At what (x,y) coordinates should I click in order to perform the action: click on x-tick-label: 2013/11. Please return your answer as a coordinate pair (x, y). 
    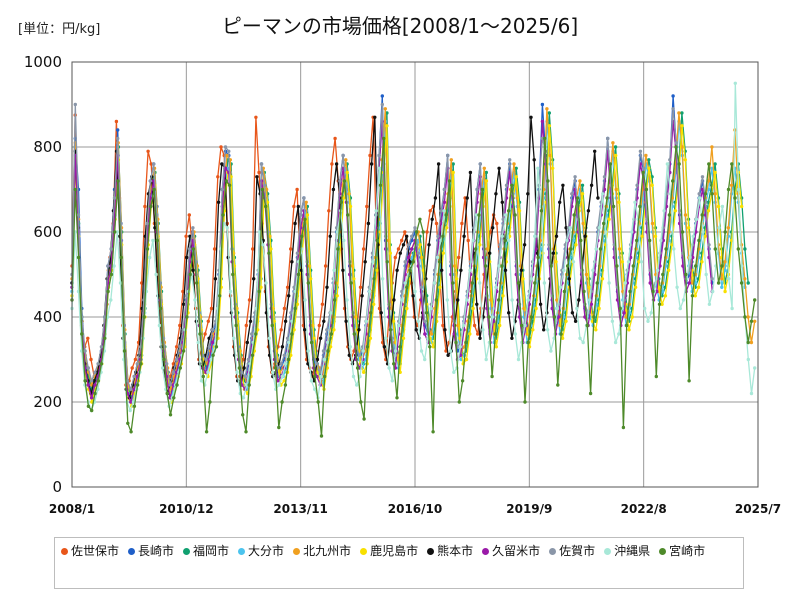
    Looking at the image, I should click on (300, 509).